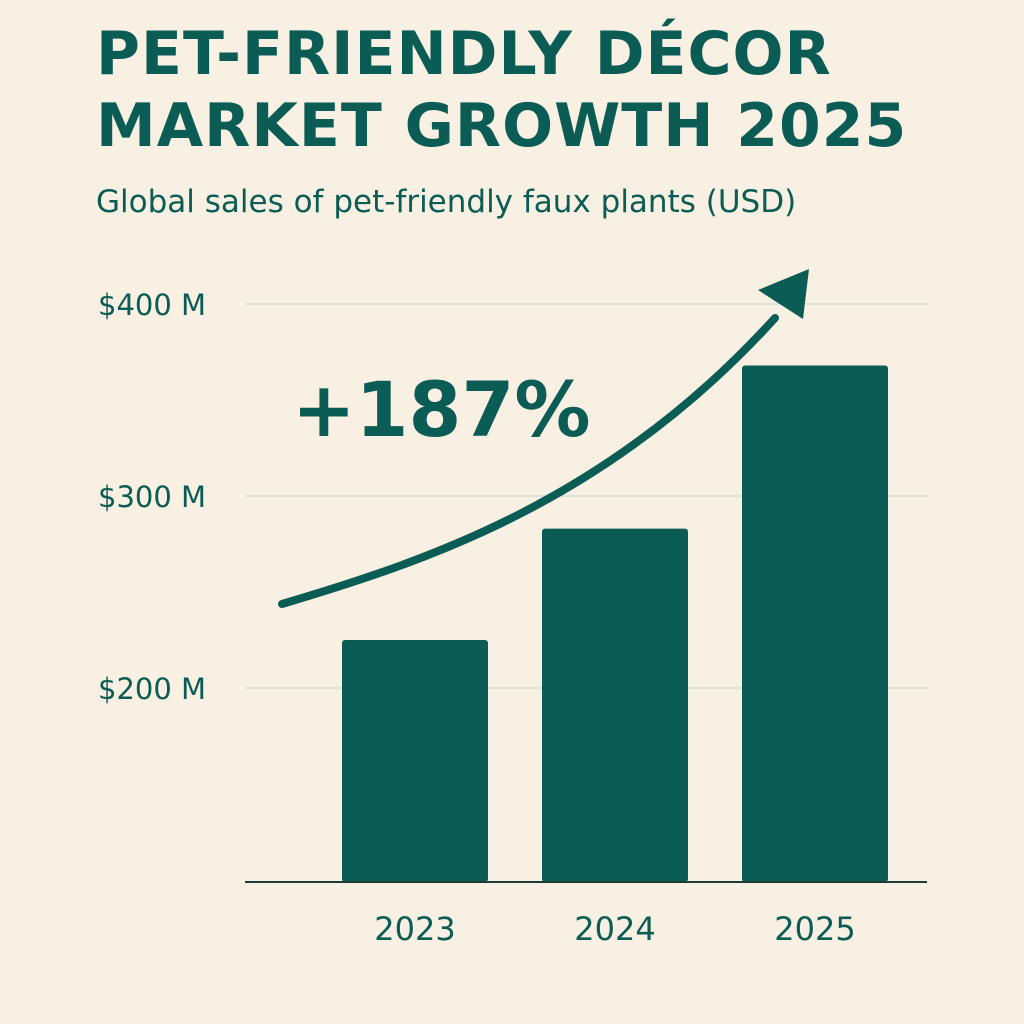 This screenshot has width=1024, height=1024. I want to click on chart-title-line-2: MARKET GROWTH 2025, so click(502, 126).